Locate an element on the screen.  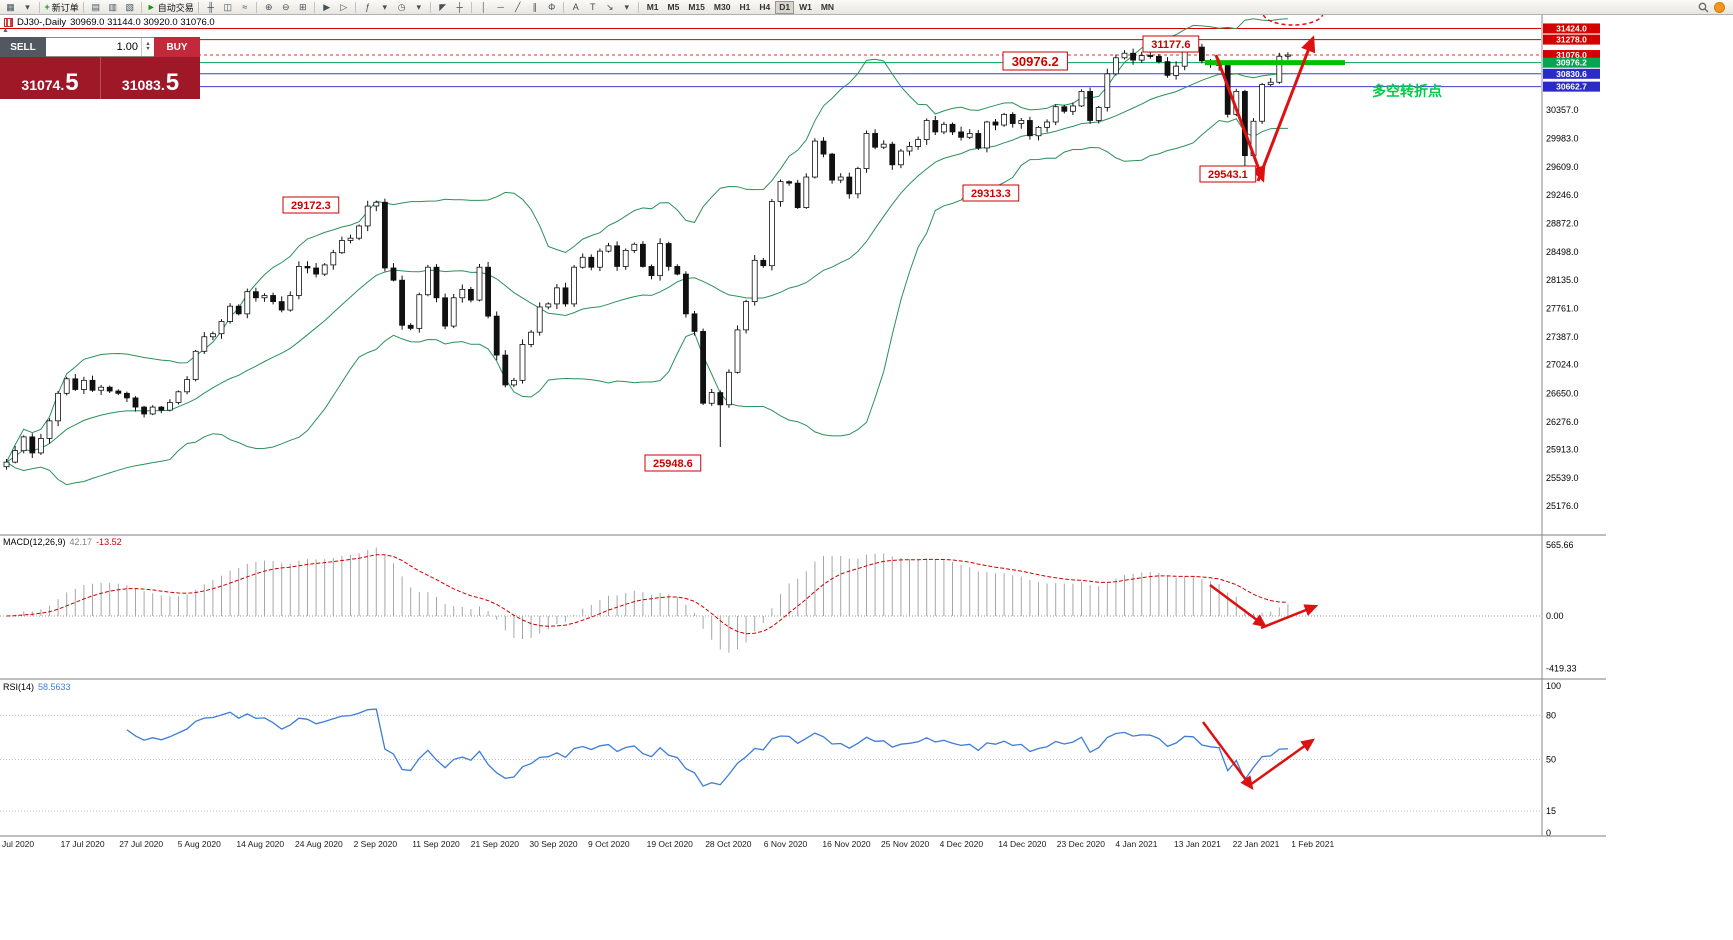
arrows-tool-icon: ↘ is located at coordinates (609, 6).